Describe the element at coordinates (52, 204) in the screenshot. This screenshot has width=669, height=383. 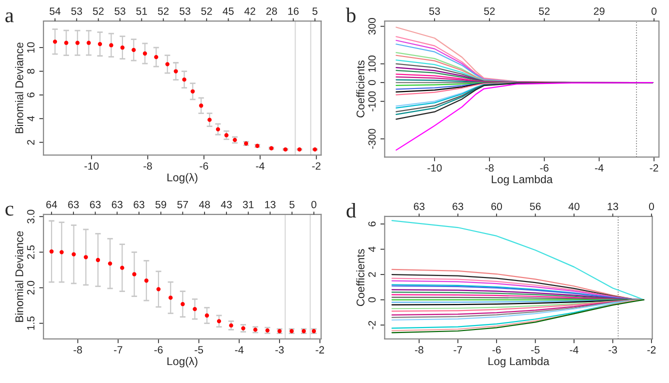
I see `text: 64` at that location.